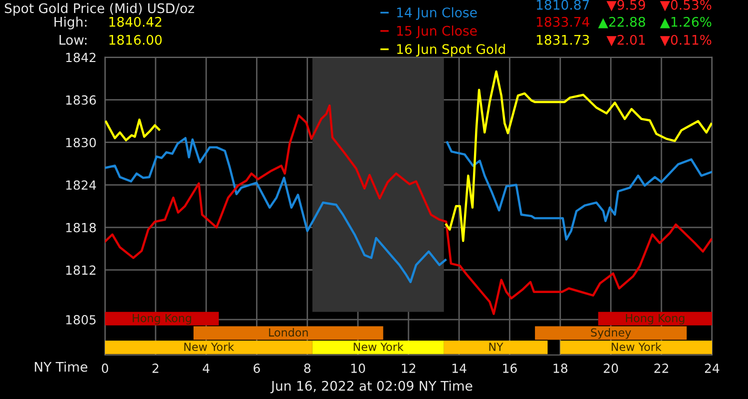 The height and width of the screenshot is (399, 748). I want to click on x-tick-label: 8, so click(307, 369).